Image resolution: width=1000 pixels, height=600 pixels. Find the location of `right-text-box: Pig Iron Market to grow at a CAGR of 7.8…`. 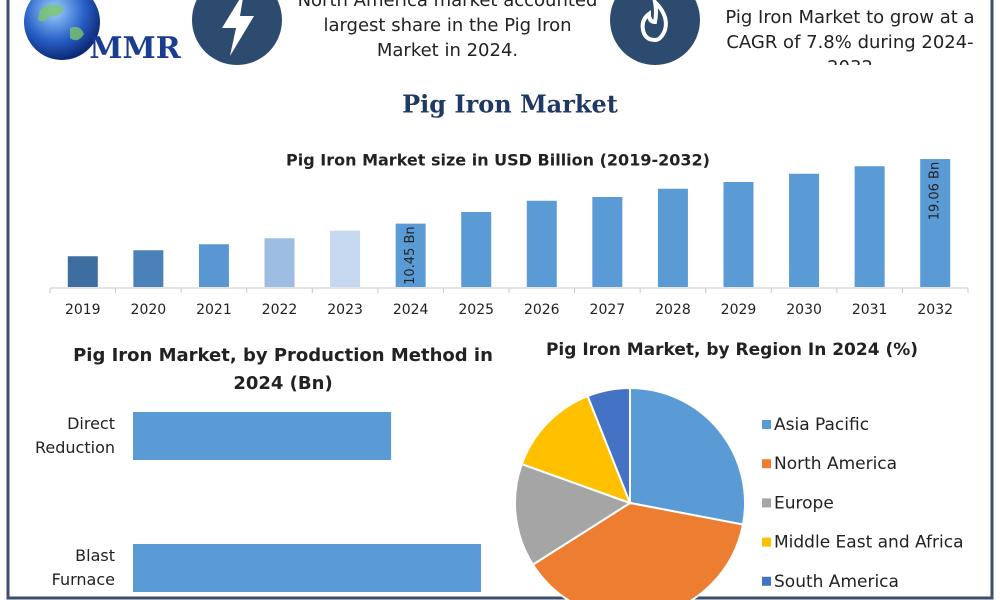

right-text-box: Pig Iron Market to grow at a CAGR of 7.8… is located at coordinates (850, 36).